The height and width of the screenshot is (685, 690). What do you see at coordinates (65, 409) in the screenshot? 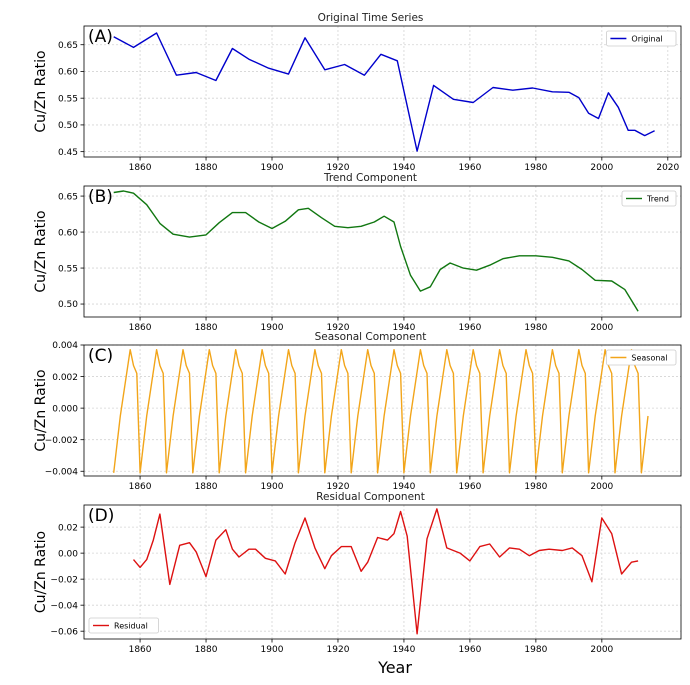
I see `y-tick-label: 0.000` at bounding box center [65, 409].